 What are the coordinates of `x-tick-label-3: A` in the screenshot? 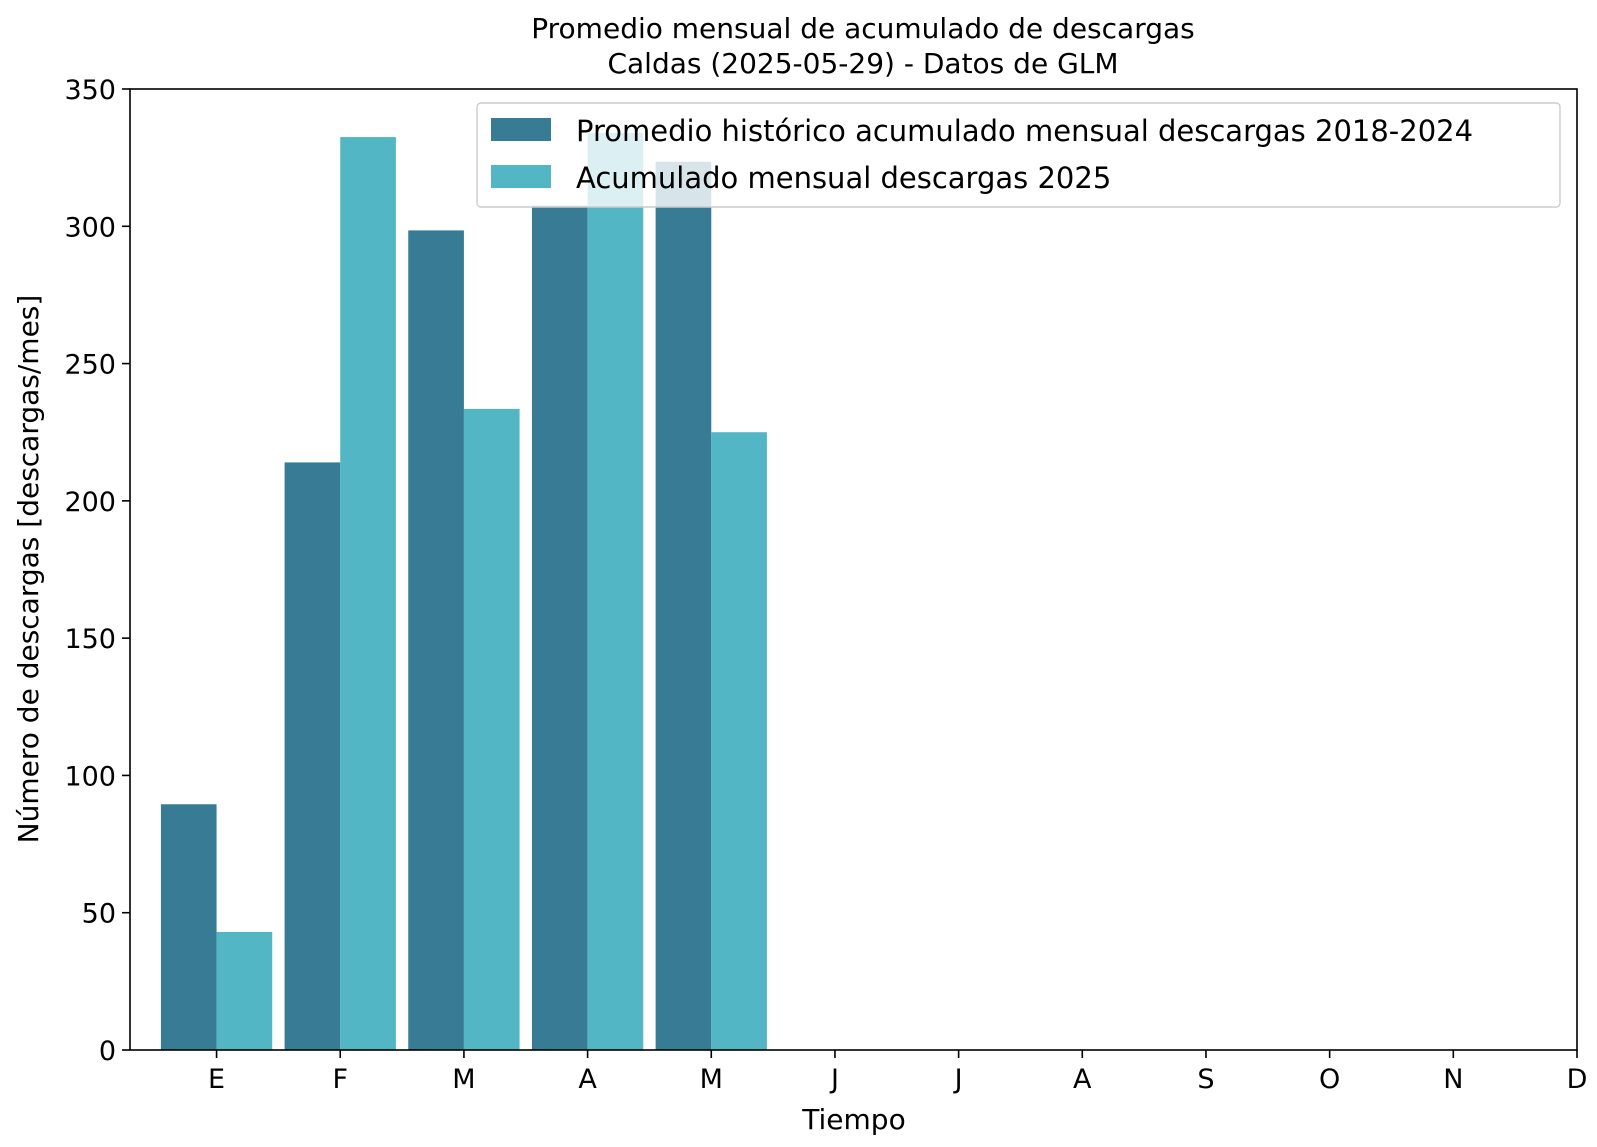 It's located at (587, 1079).